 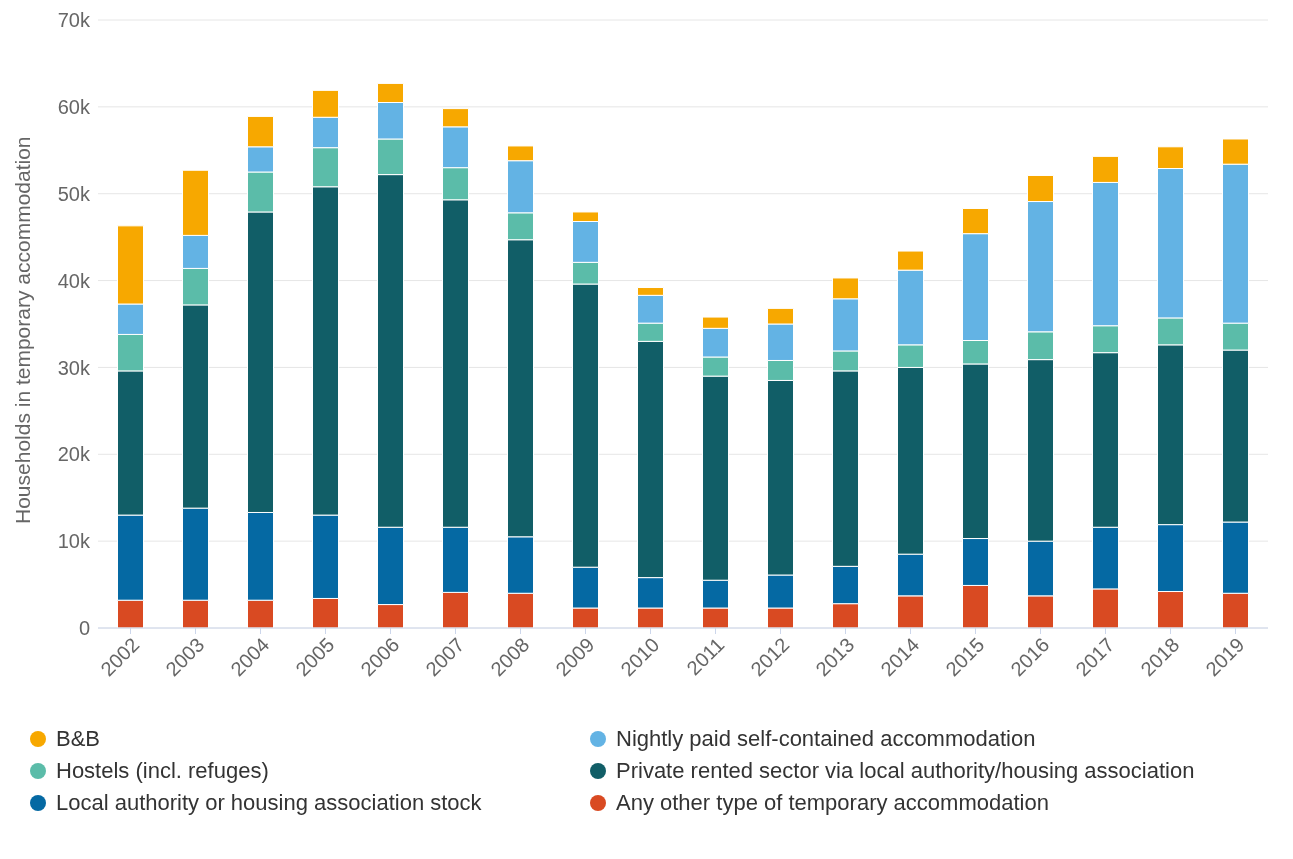 What do you see at coordinates (78, 739) in the screenshot?
I see `legend-label: B&B` at bounding box center [78, 739].